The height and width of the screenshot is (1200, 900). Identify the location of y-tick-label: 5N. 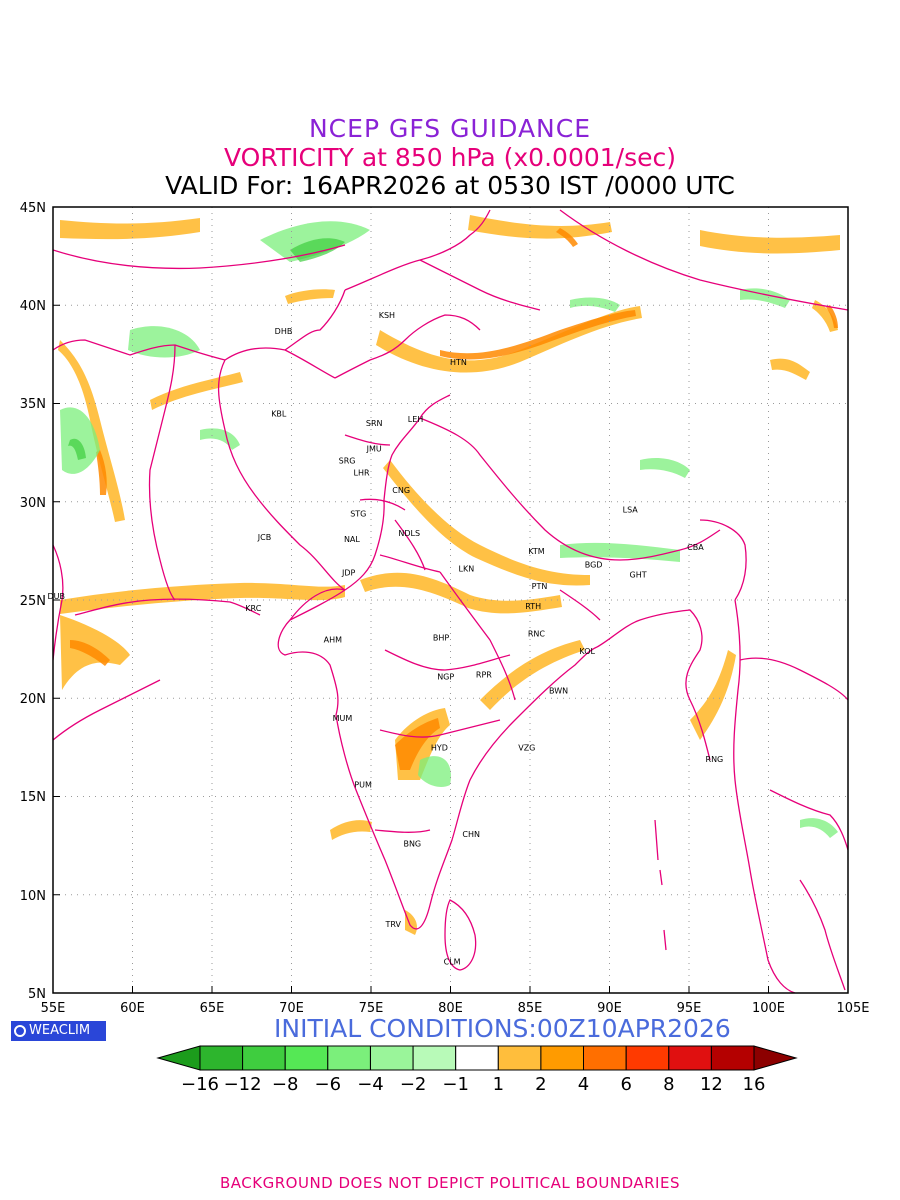
(37, 994).